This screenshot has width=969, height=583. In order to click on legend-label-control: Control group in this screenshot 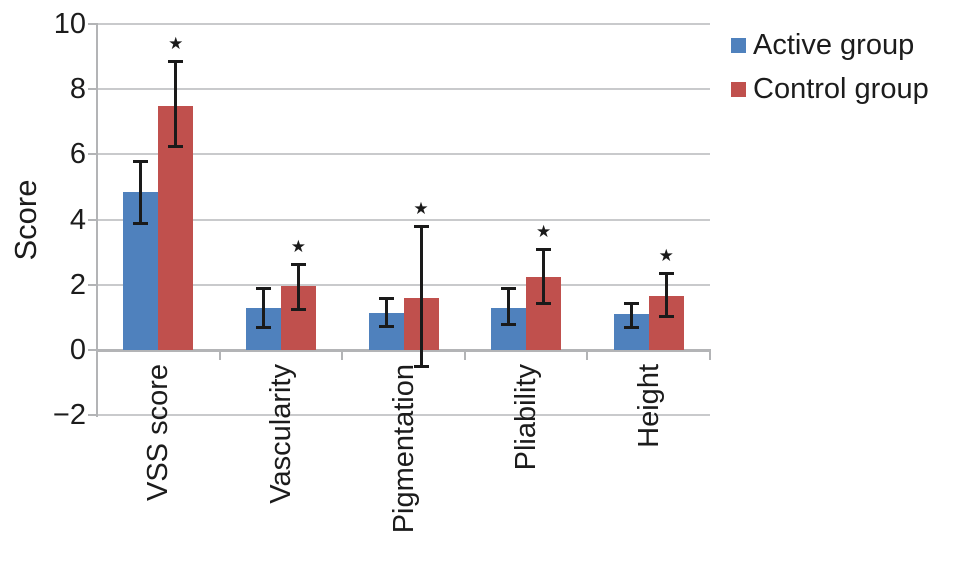, I will do `click(841, 88)`.